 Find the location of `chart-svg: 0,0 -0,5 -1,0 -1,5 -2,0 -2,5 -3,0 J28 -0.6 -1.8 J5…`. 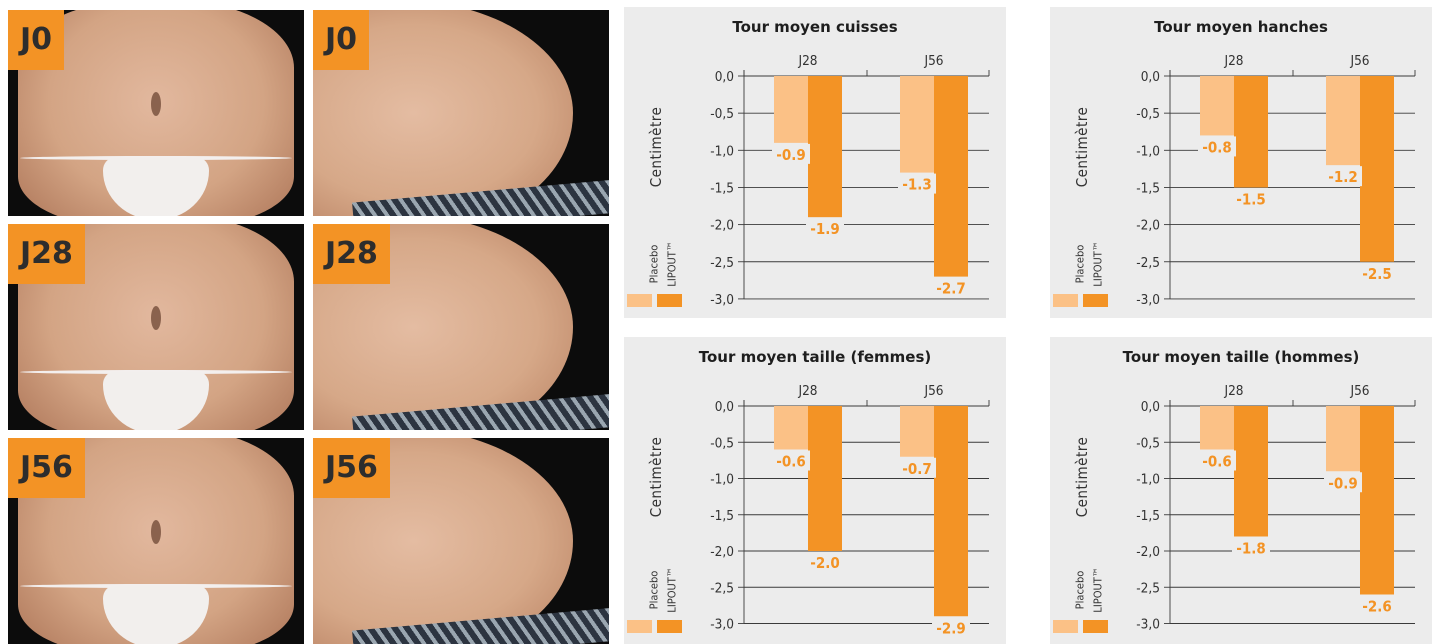

chart-svg: 0,0 -0,5 -1,0 -1,5 -2,0 -2,5 -3,0 J28 -0.6 -1.8 J5… is located at coordinates (1276, 508).